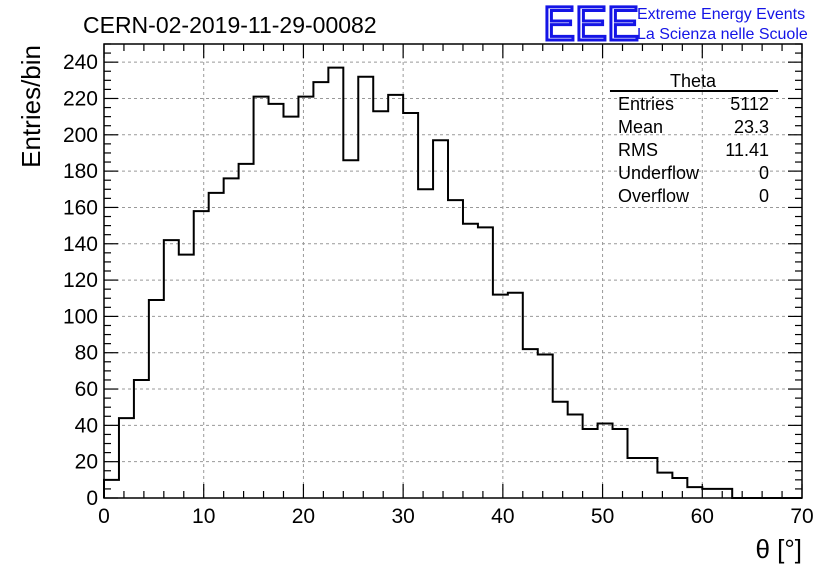  Describe the element at coordinates (230, 25) in the screenshot. I see `run-title: CERN-02-2019-11-29-00082` at that location.